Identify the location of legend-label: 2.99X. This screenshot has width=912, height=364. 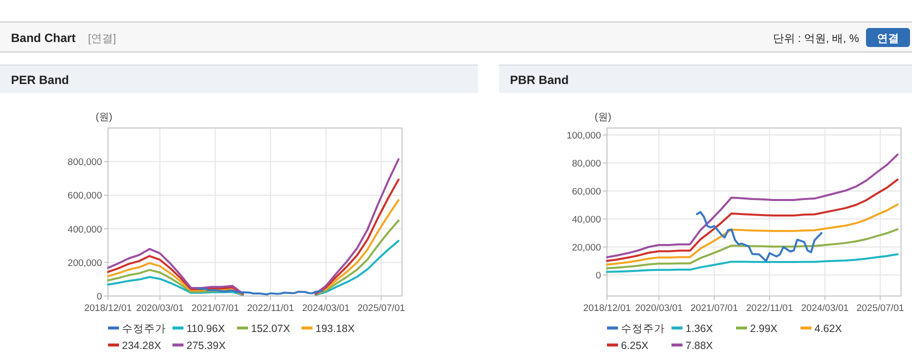
(764, 329).